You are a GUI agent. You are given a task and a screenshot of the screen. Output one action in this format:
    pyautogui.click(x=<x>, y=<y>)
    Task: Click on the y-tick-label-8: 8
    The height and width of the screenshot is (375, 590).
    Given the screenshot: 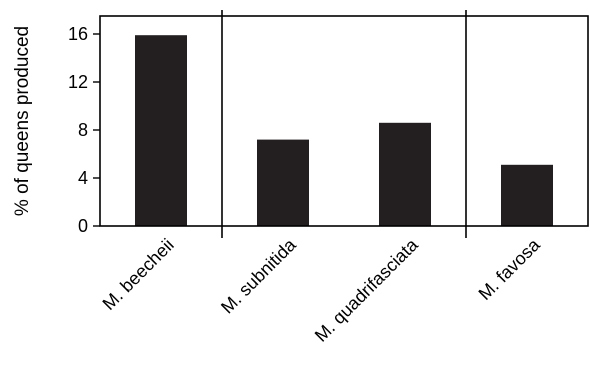 What is the action you would take?
    pyautogui.click(x=83, y=130)
    